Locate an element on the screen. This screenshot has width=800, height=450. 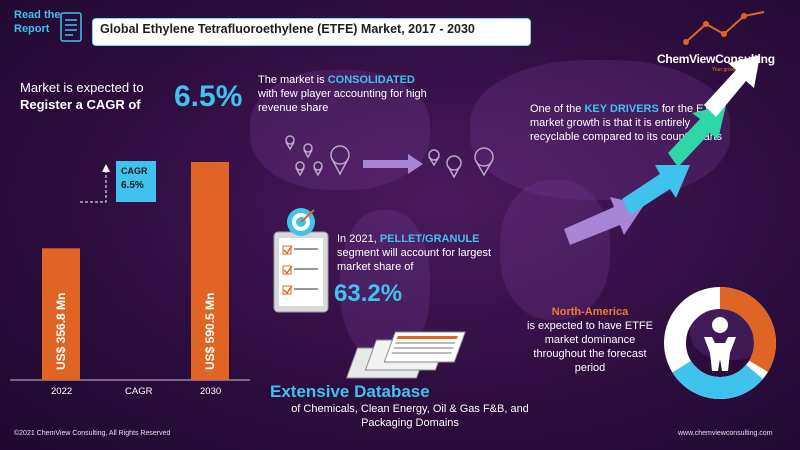
cagr-headline-line2: Register a CAGR of is located at coordinates (80, 104).